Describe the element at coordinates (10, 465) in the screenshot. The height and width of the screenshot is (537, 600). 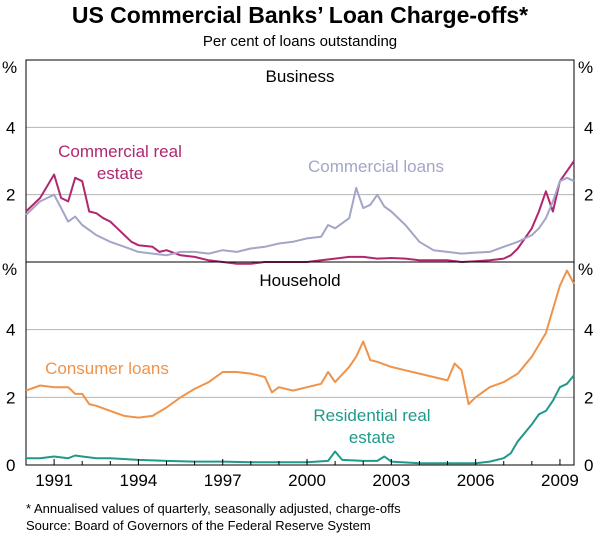
I see `y-tick-label-left: 0` at that location.